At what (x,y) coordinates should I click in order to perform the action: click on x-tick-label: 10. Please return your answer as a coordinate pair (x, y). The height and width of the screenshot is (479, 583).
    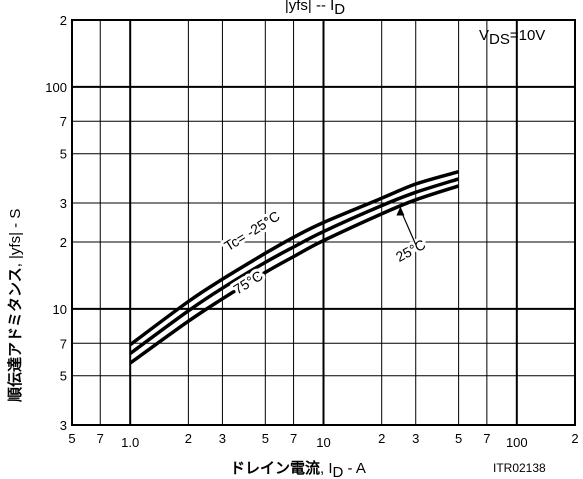
    Looking at the image, I should click on (323, 442).